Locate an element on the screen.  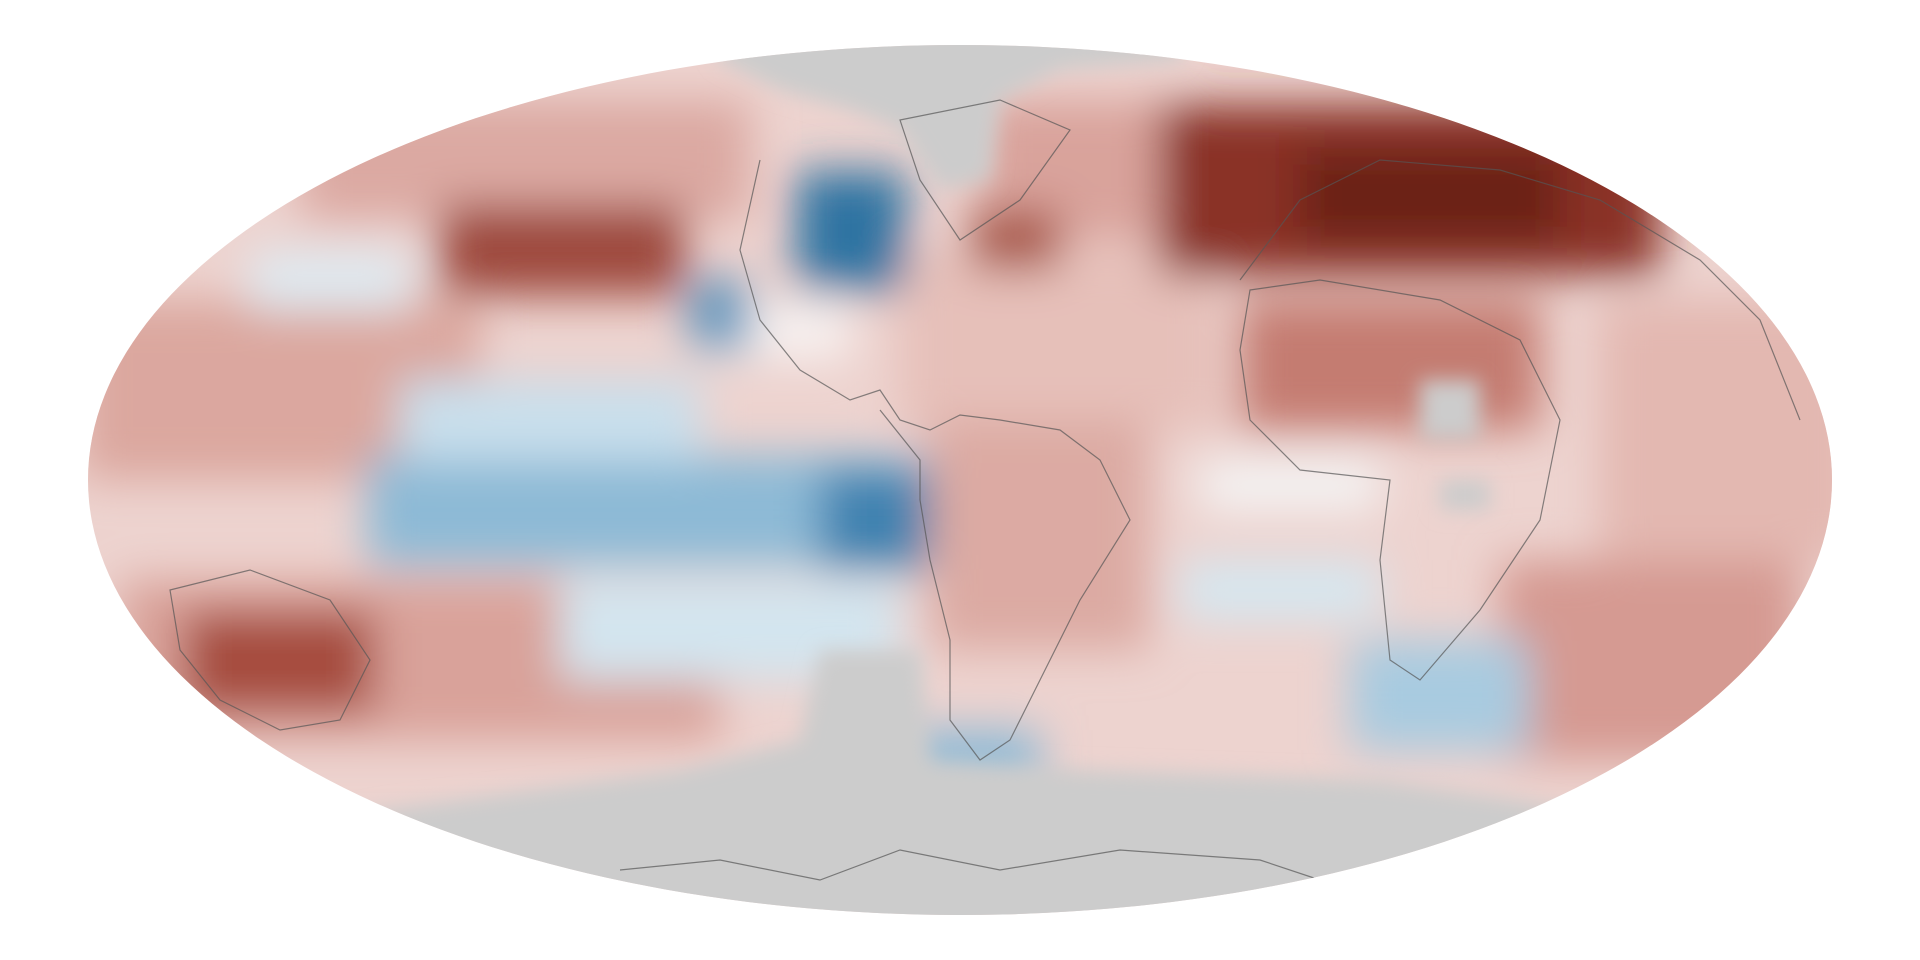
antarctica-outline is located at coordinates (970, 865).